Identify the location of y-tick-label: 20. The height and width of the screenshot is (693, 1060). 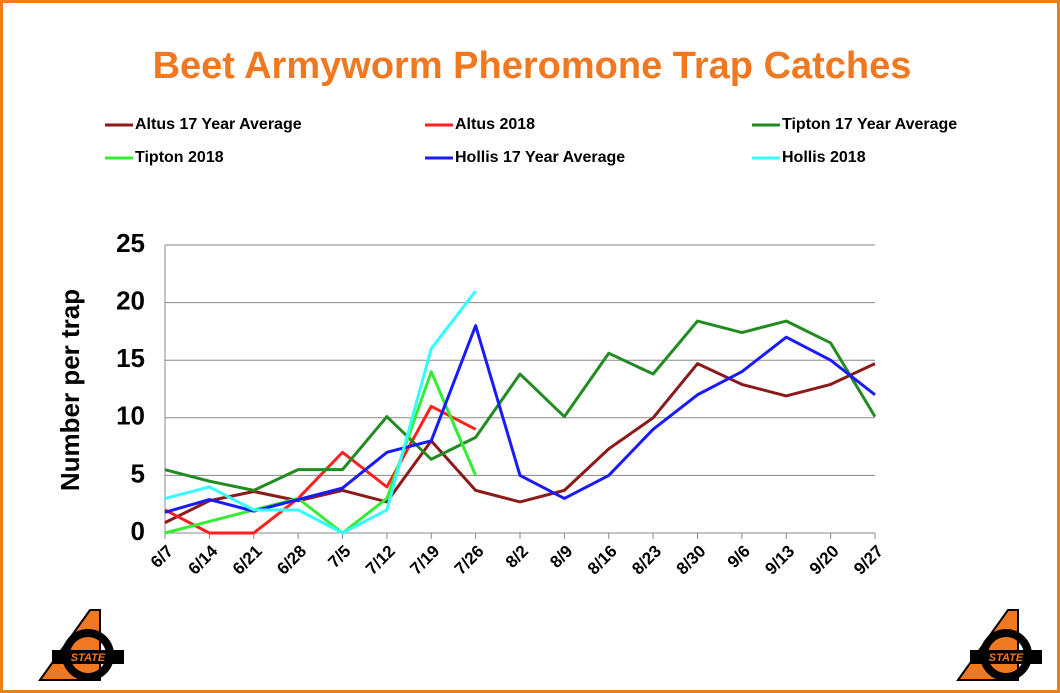
(130, 300).